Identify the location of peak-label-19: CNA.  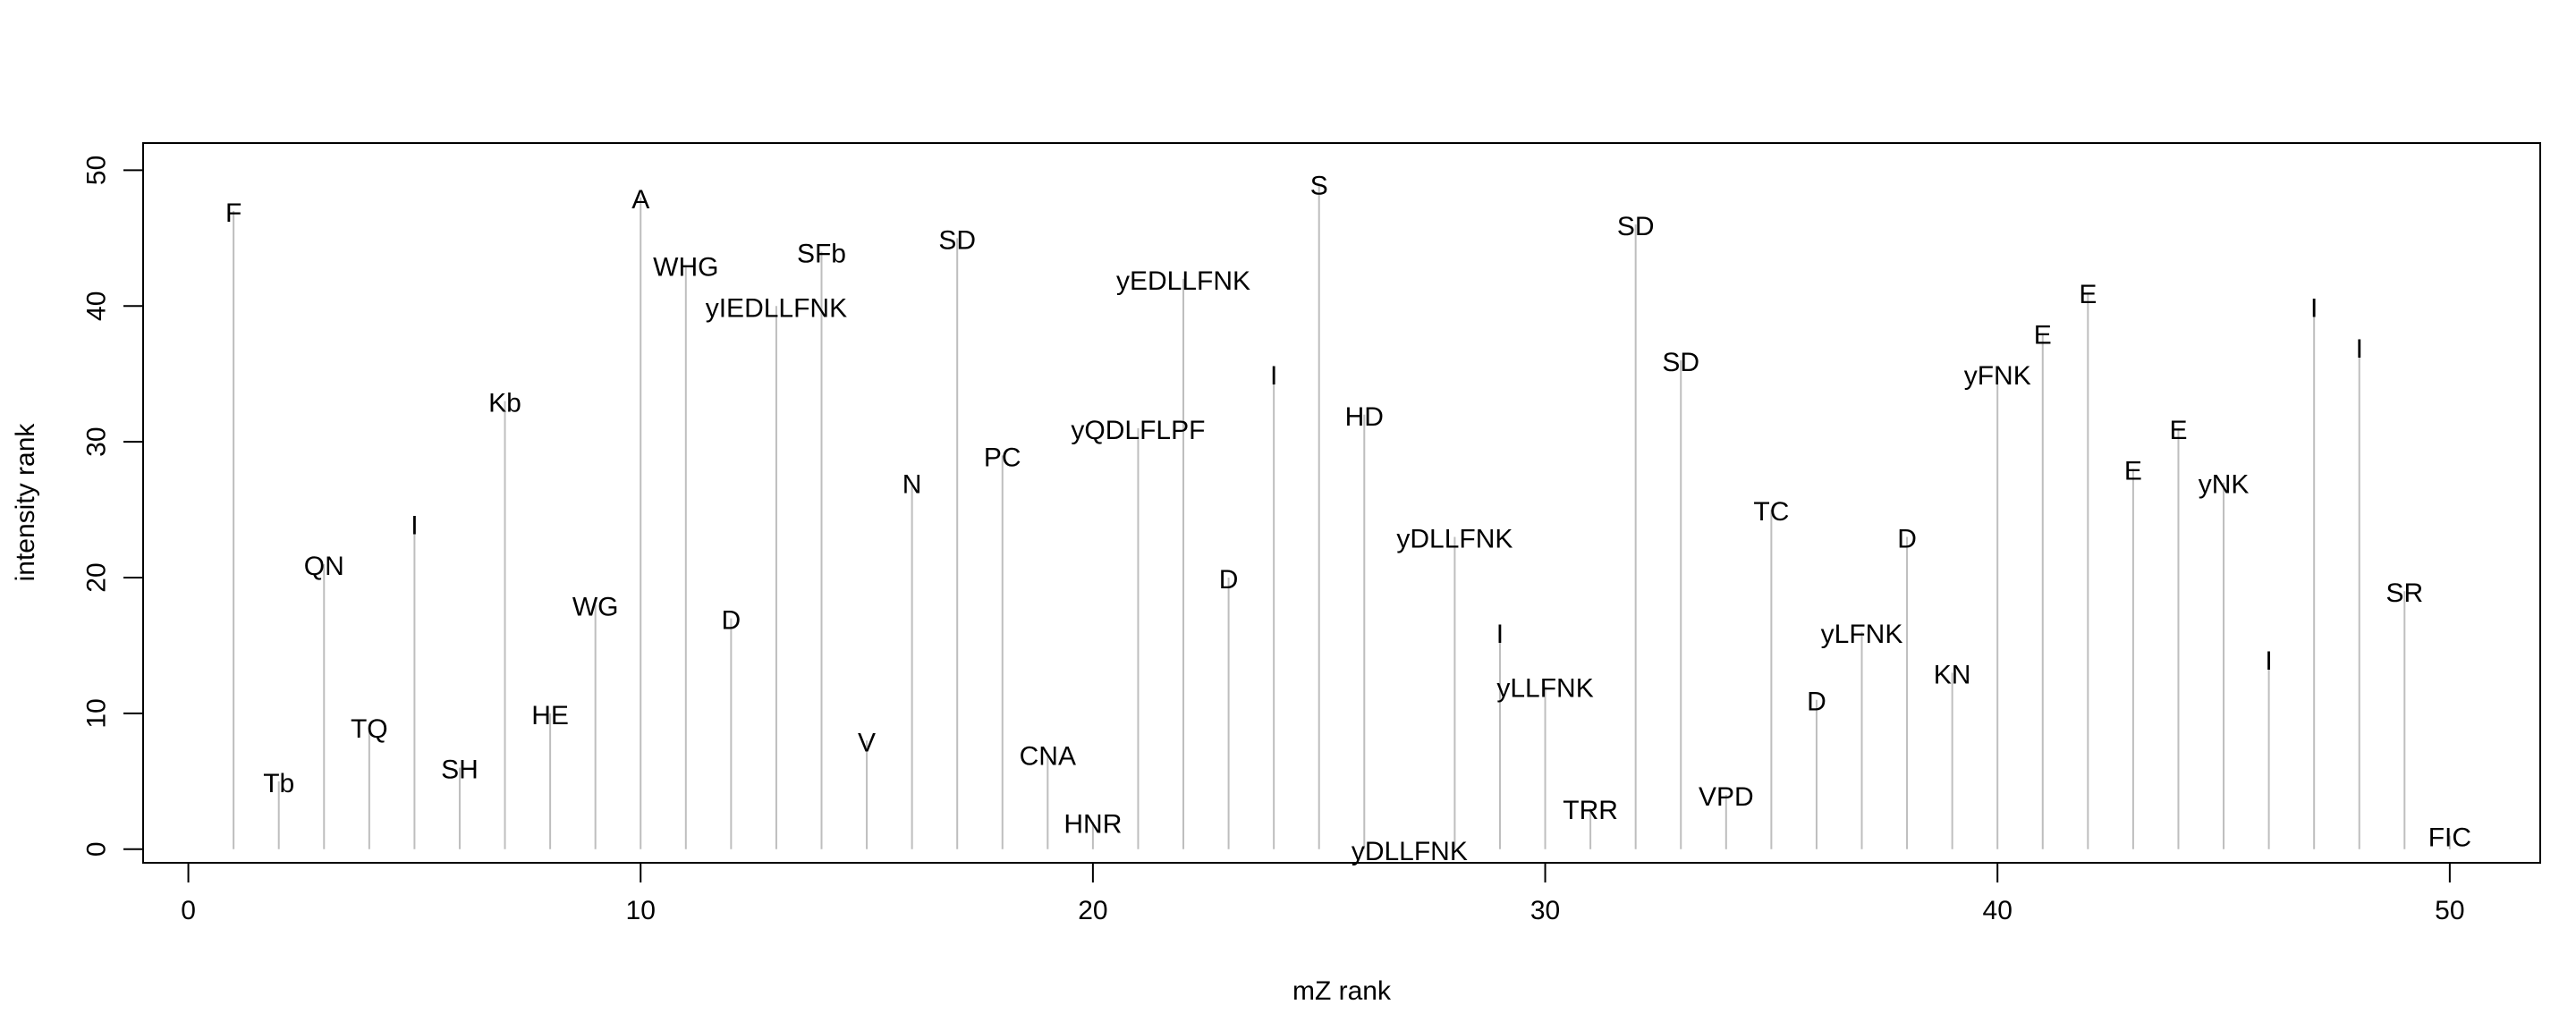
(1048, 756).